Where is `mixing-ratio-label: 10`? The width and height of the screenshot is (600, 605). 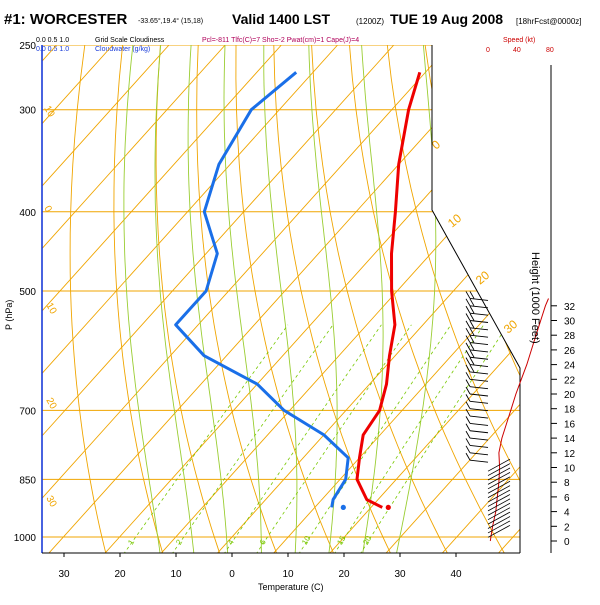 mixing-ratio-label: 10 is located at coordinates (306, 540).